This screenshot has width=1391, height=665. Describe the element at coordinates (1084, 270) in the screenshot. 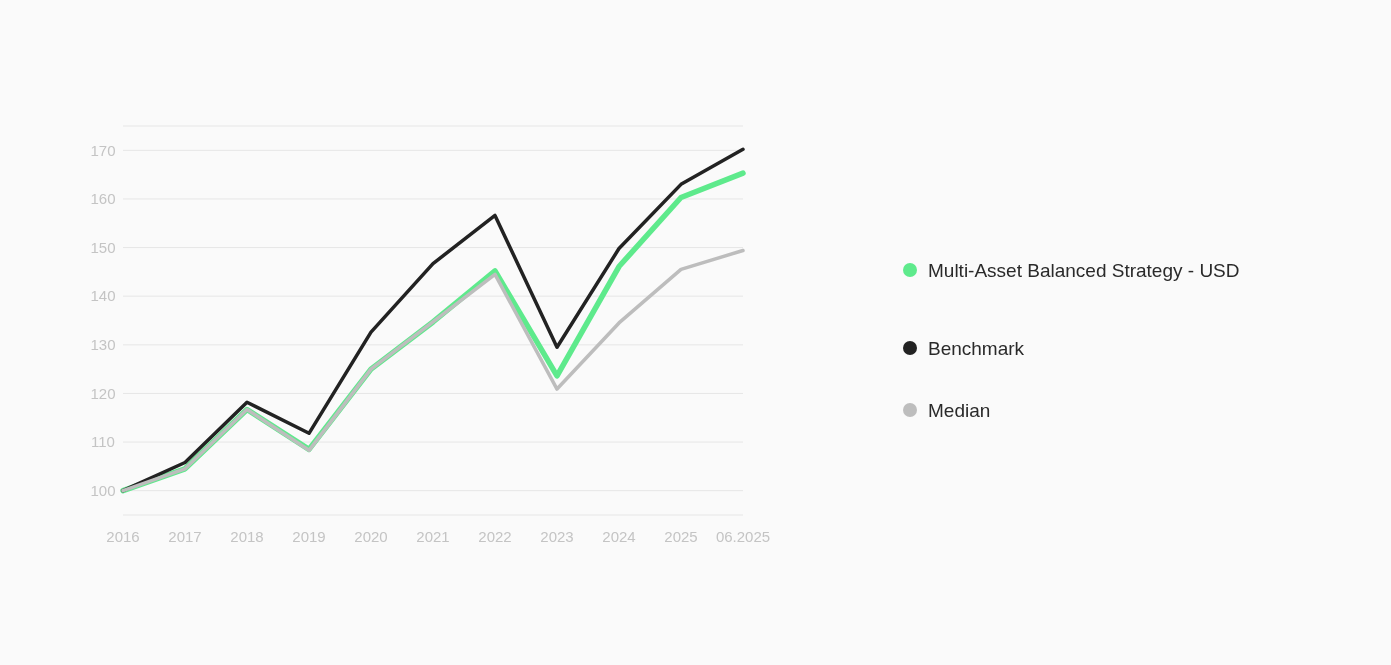

I see `legend-label: Multi-Asset Balanced Strategy - USD` at that location.